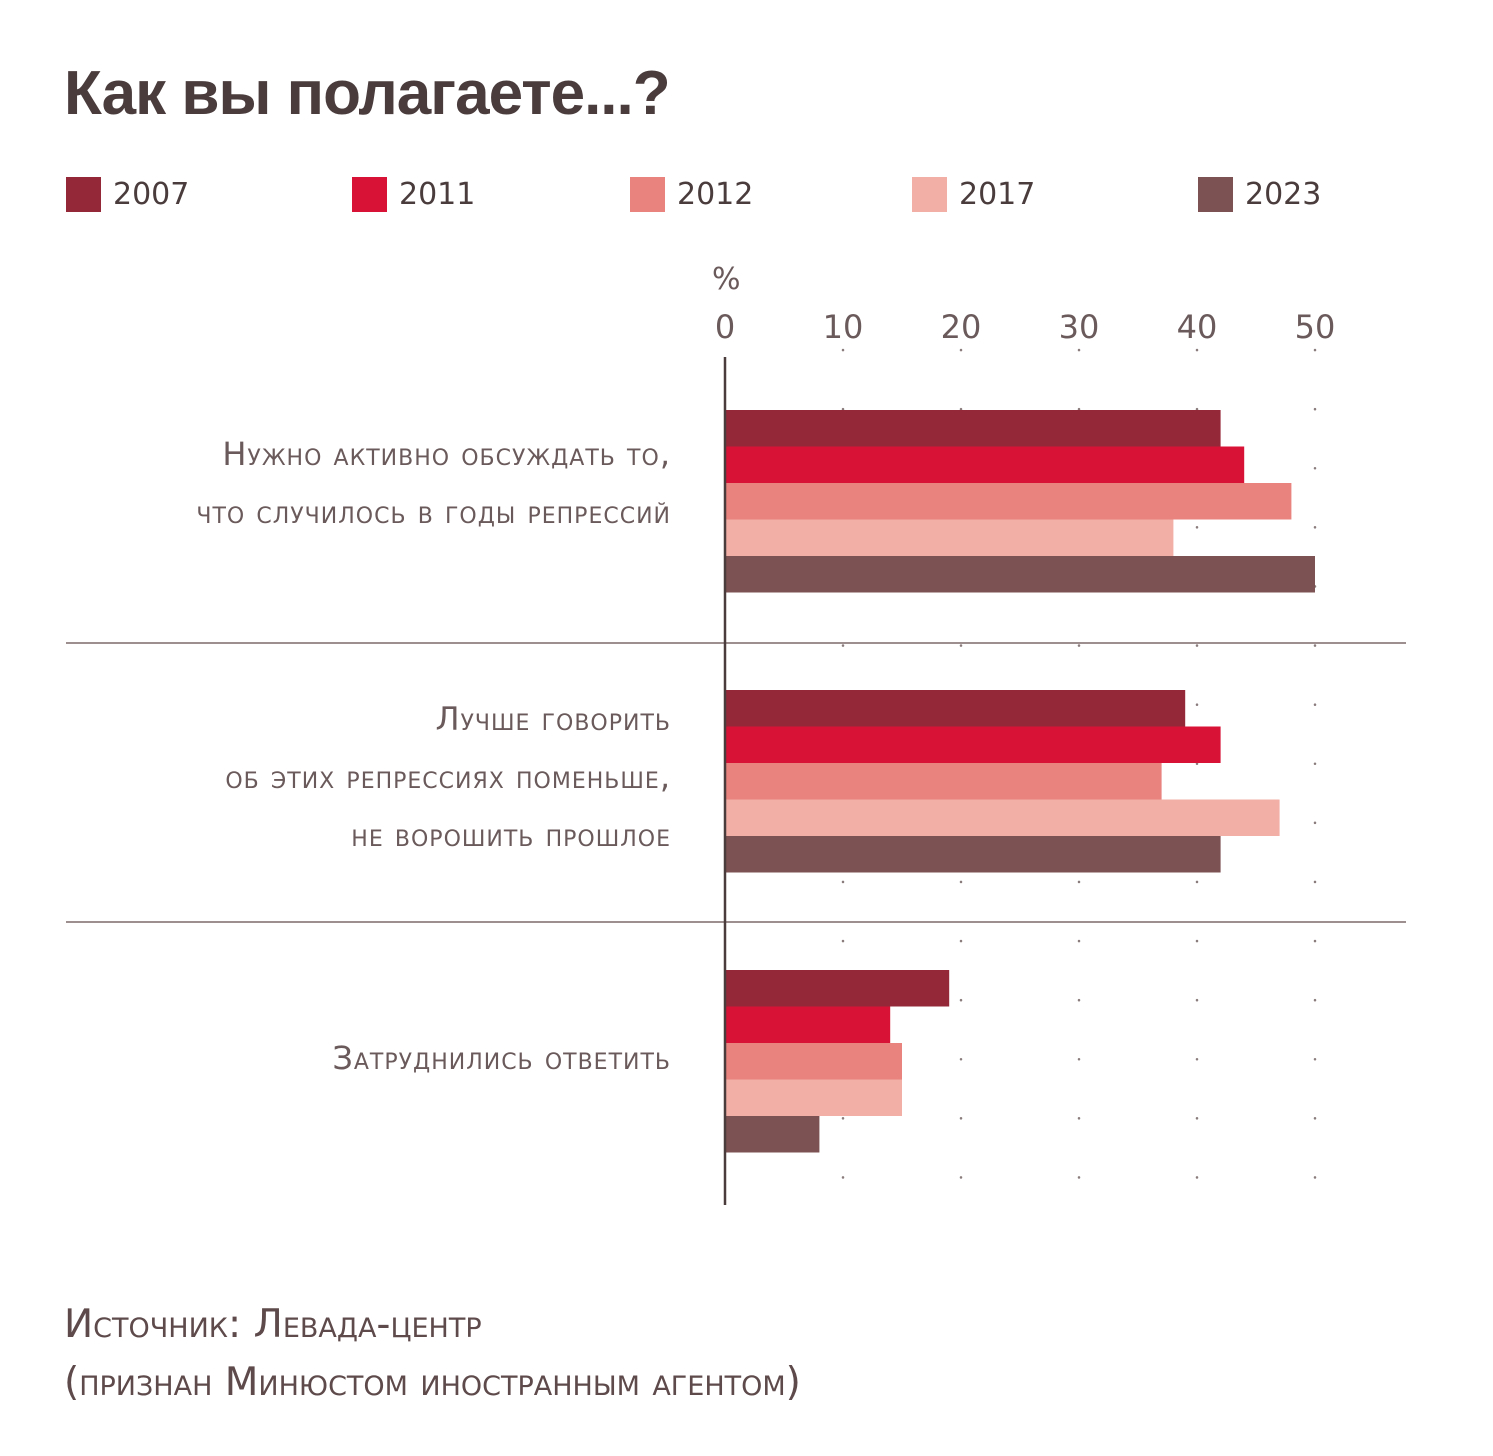 Image resolution: width=1493 pixels, height=1456 pixels. I want to click on legend-item-2007: 2007, so click(127, 194).